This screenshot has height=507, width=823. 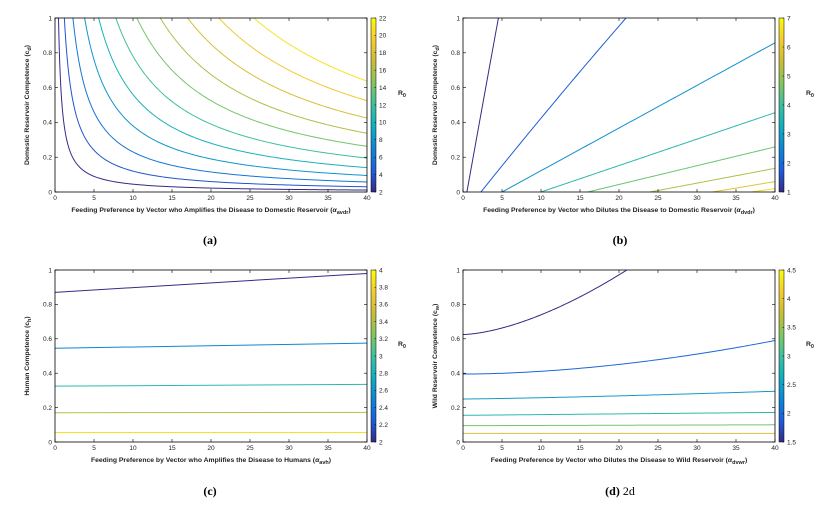 What do you see at coordinates (381, 140) in the screenshot?
I see `colorbar-tick-label: 8` at bounding box center [381, 140].